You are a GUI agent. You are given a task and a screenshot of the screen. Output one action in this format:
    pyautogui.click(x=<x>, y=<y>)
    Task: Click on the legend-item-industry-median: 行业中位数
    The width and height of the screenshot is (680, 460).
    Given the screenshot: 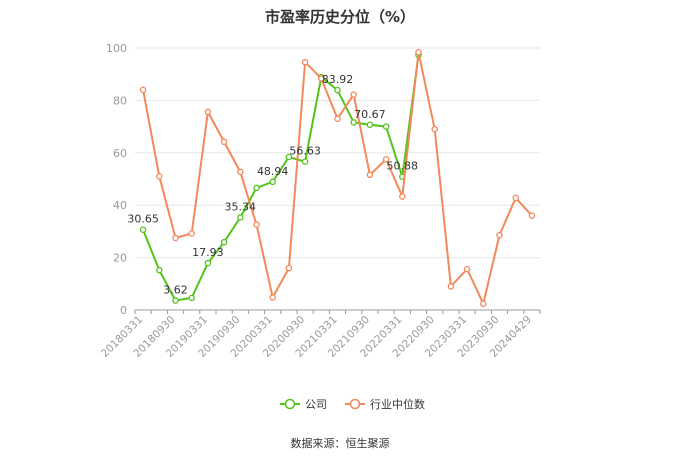 What is the action you would take?
    pyautogui.click(x=385, y=404)
    